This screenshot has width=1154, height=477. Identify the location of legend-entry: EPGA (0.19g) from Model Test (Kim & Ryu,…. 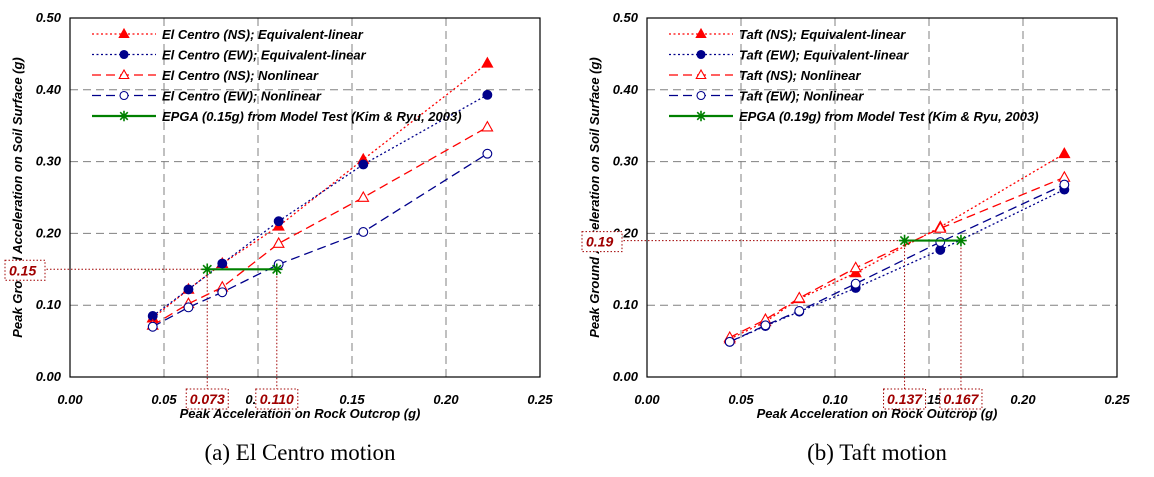
(889, 116).